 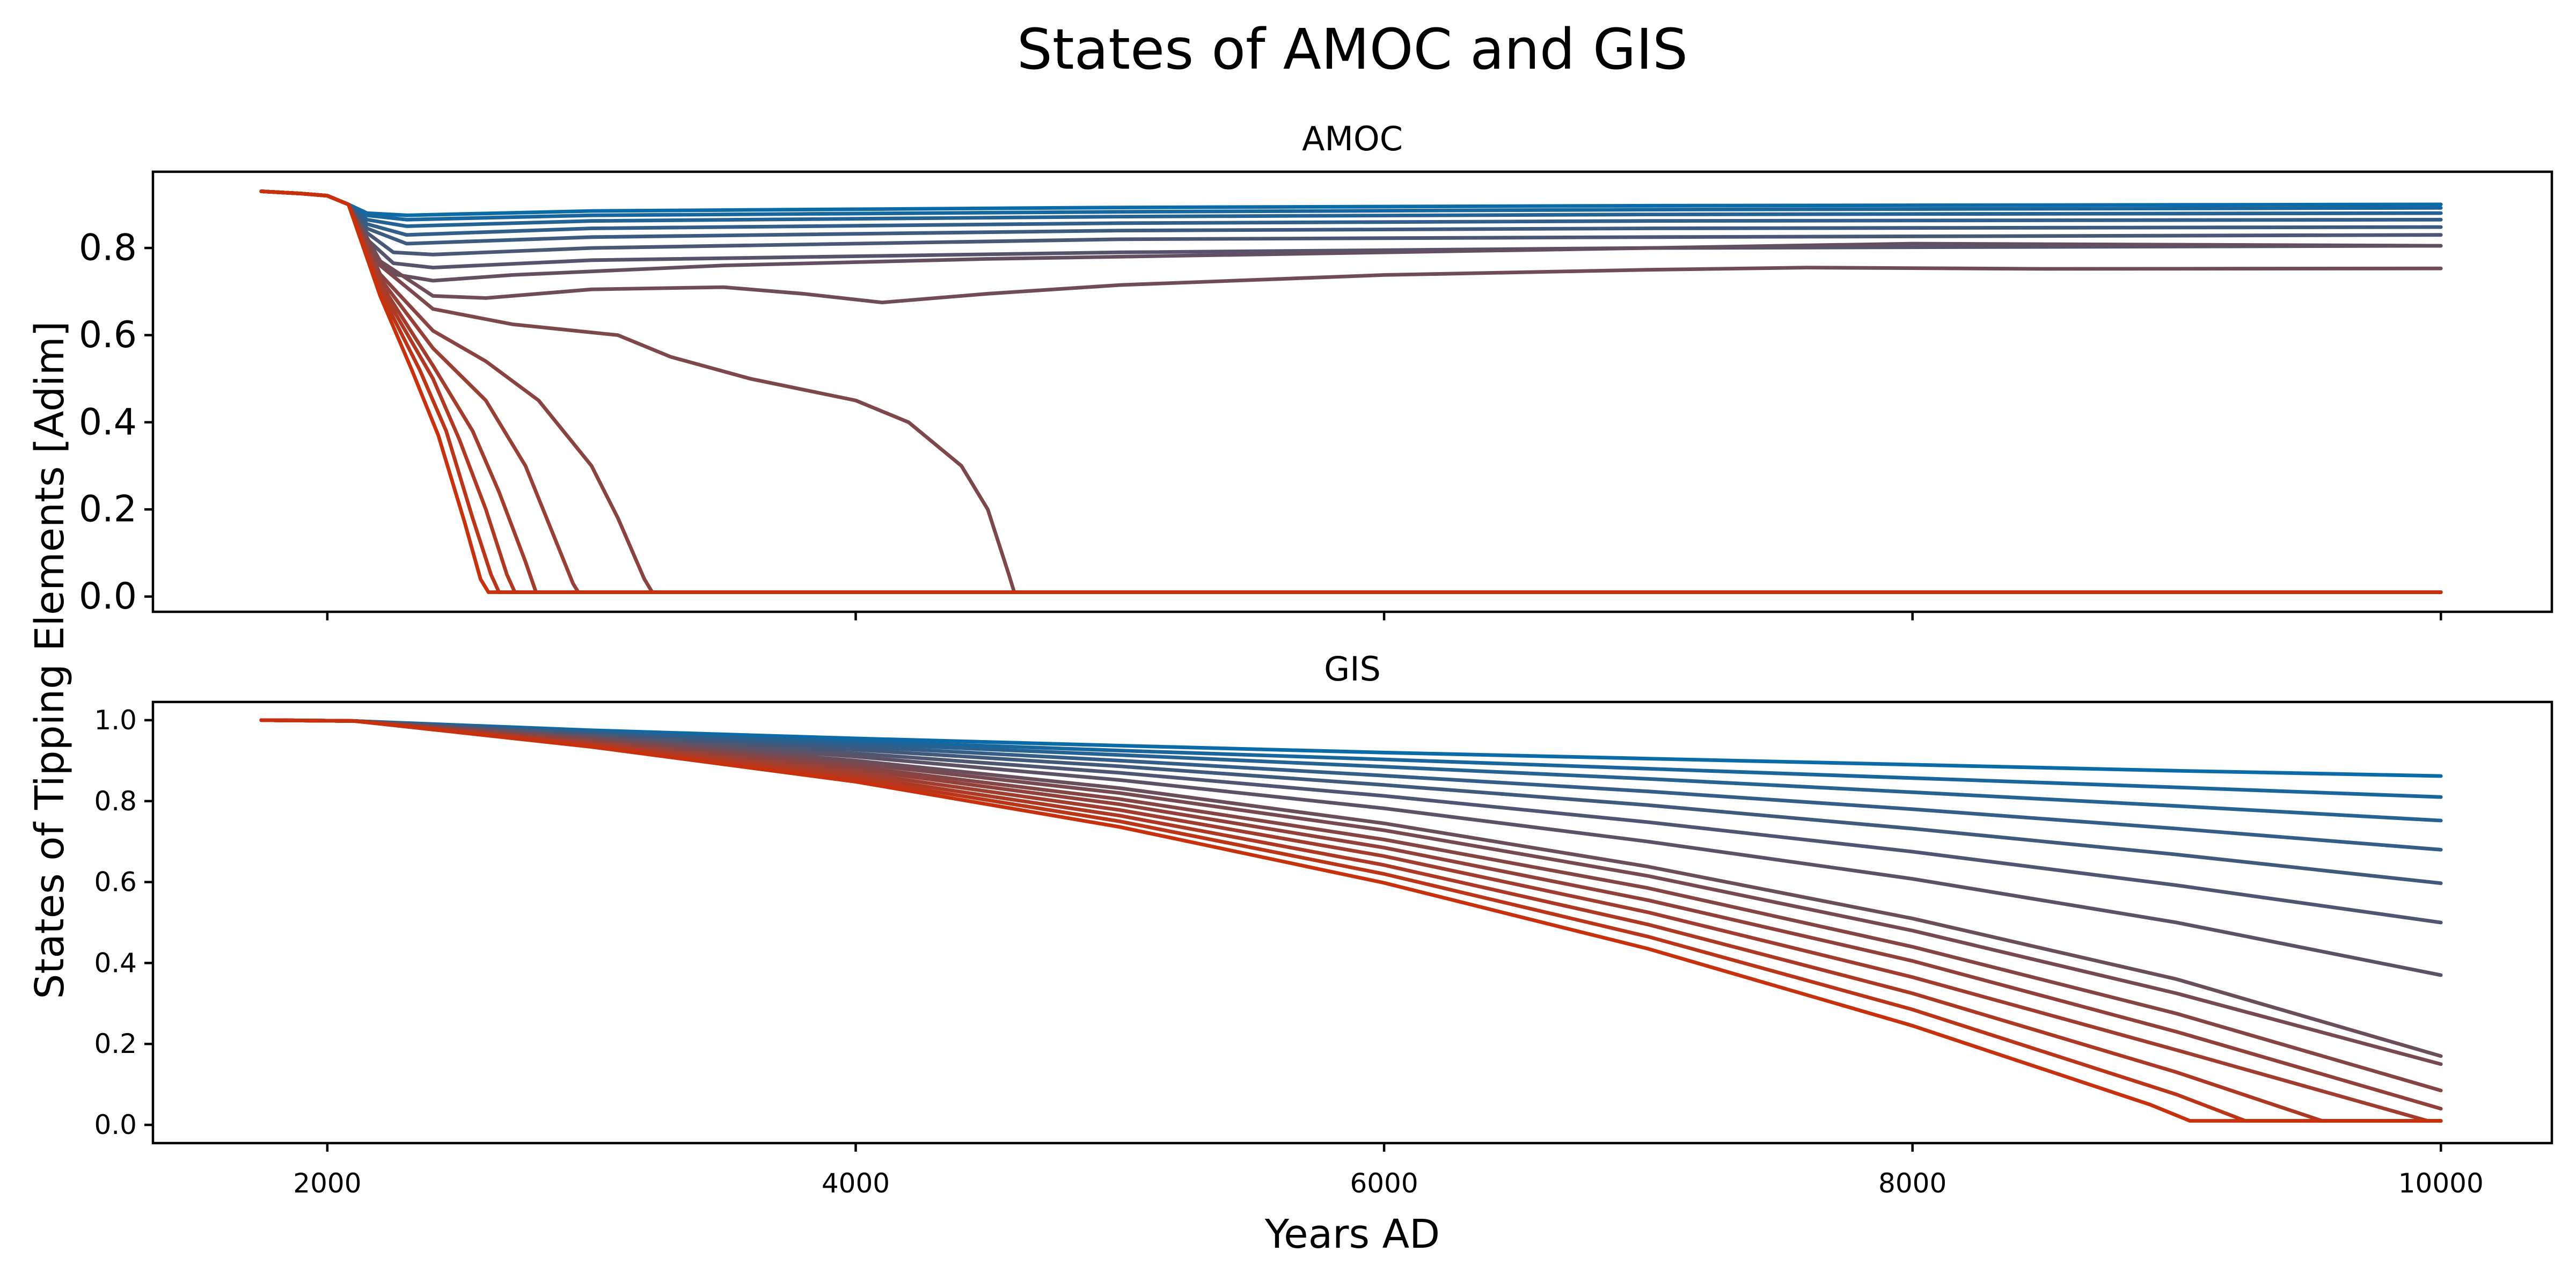 I want to click on x-tick-label: 4000, so click(x=856, y=1183).